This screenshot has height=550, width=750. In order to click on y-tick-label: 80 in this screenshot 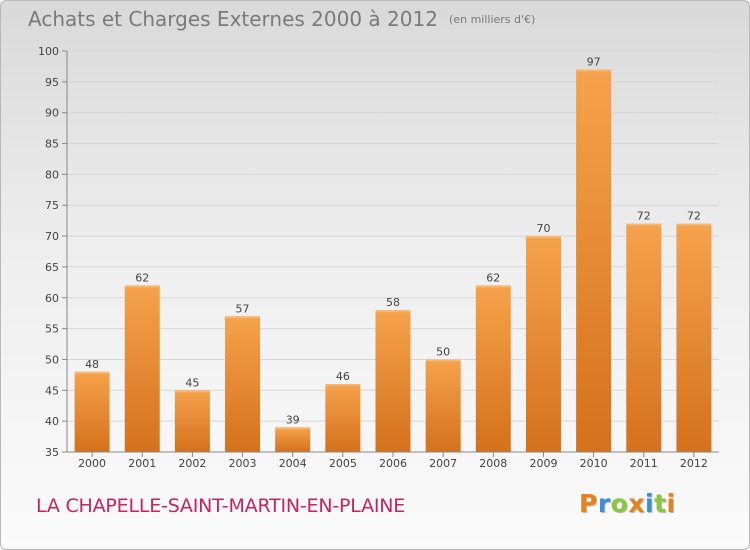, I will do `click(52, 174)`.